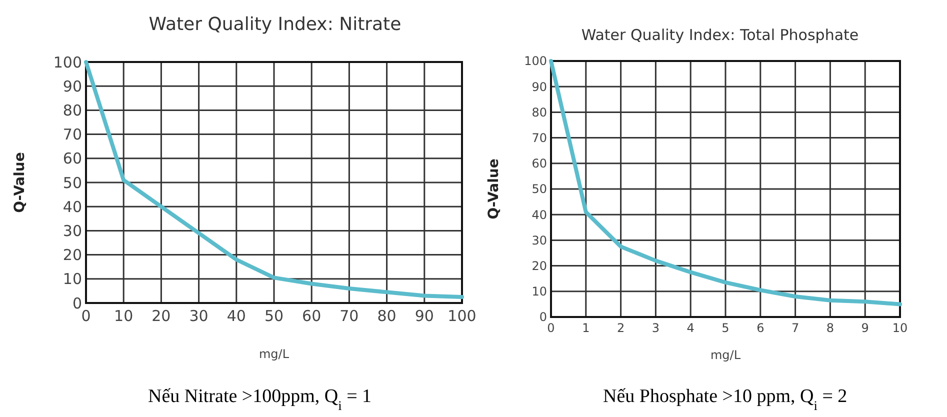 The width and height of the screenshot is (947, 417). What do you see at coordinates (720, 35) in the screenshot?
I see `chart-title: Water Quality Index: Total Phosphate` at bounding box center [720, 35].